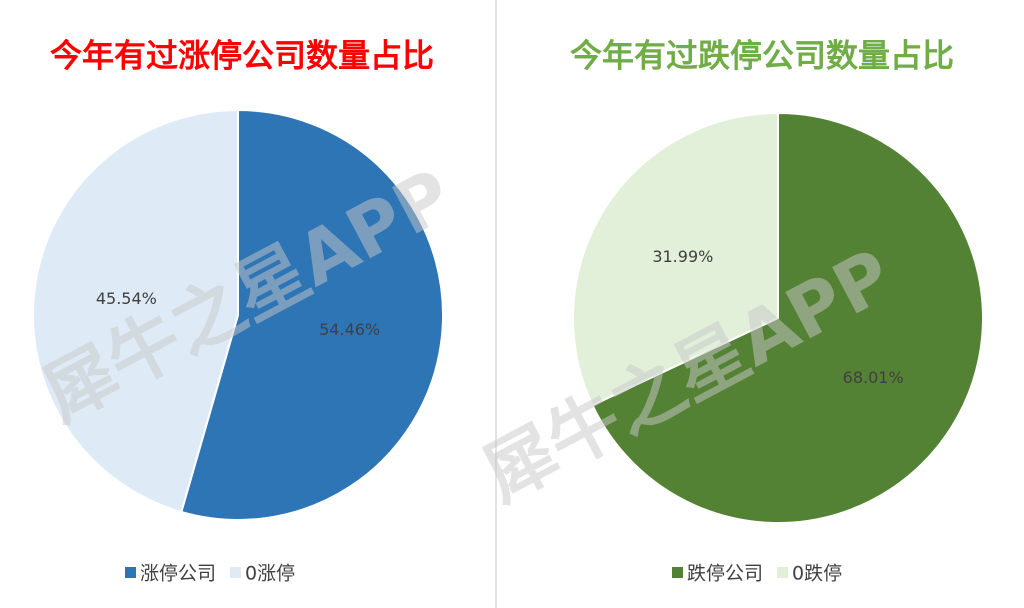 The image size is (1024, 608). I want to click on data-label: 68.01%, so click(873, 377).